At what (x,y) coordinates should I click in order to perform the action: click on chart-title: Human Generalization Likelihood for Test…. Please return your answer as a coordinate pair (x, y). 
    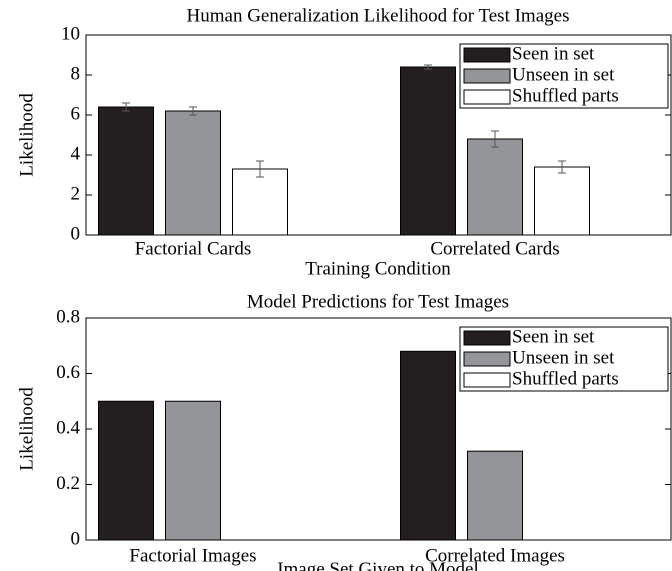
    Looking at the image, I should click on (378, 15).